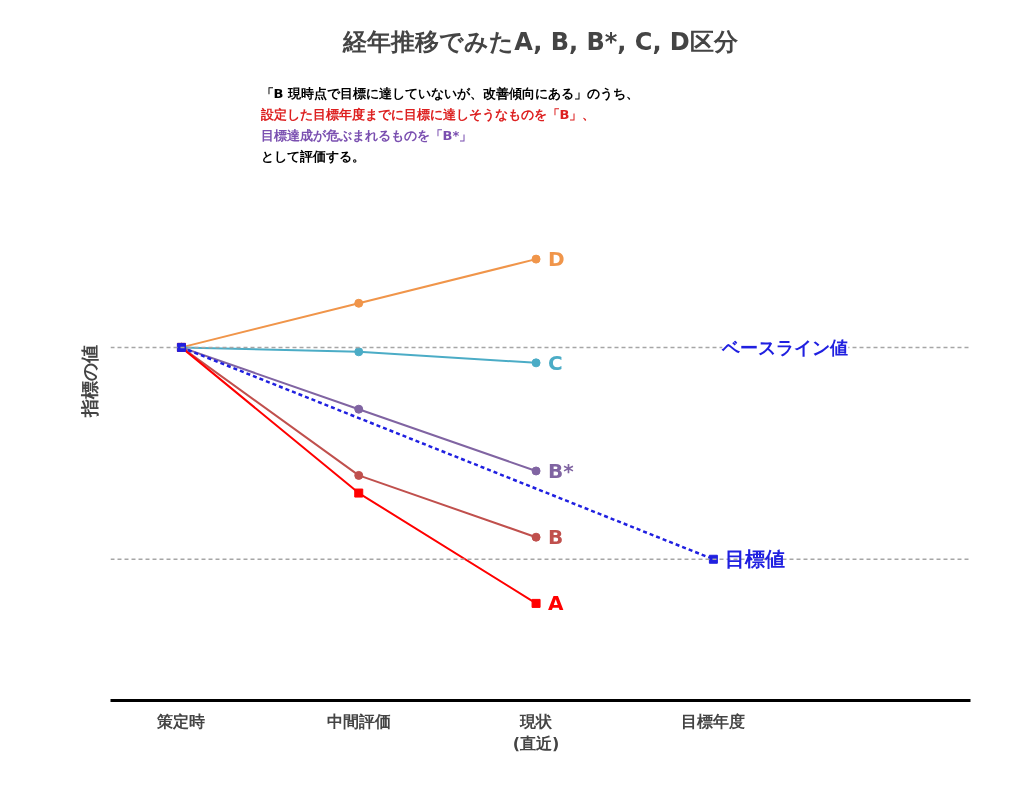  I want to click on text: として評価する。, so click(312, 156).